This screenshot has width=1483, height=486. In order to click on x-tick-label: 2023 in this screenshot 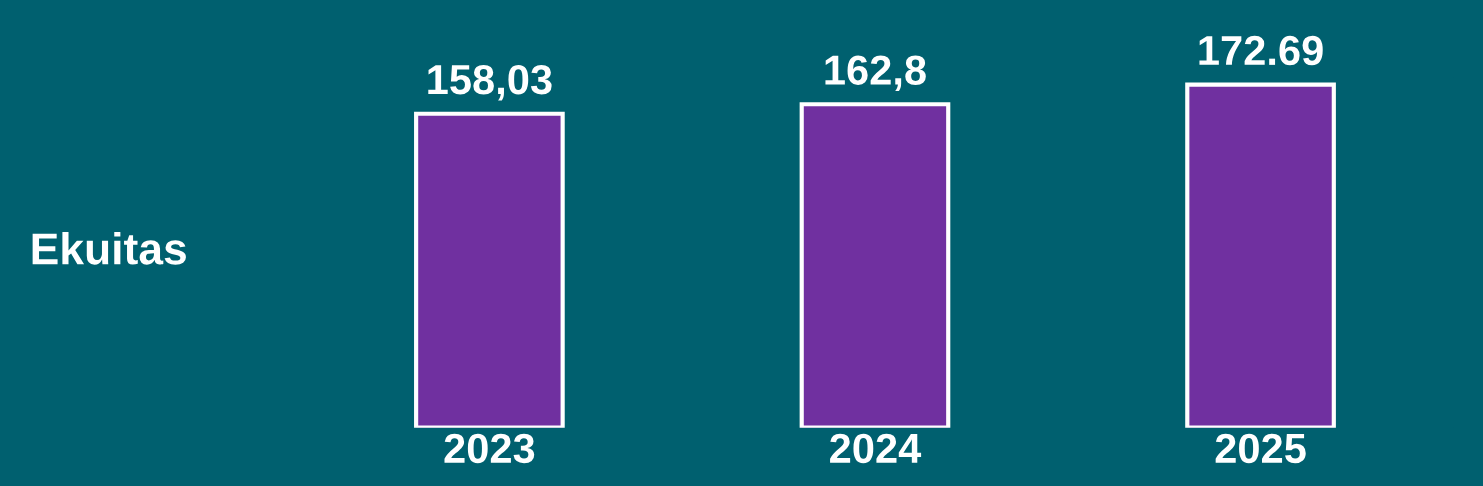, I will do `click(489, 448)`.